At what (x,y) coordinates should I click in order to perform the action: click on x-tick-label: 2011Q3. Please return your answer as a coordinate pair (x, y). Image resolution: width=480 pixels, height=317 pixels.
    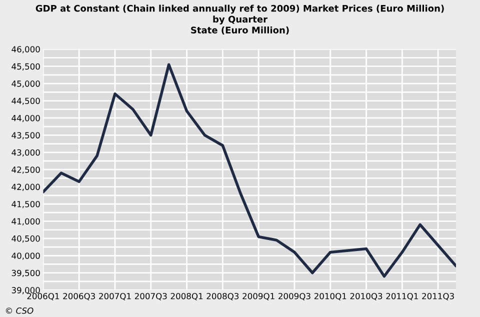
    Looking at the image, I should click on (438, 296).